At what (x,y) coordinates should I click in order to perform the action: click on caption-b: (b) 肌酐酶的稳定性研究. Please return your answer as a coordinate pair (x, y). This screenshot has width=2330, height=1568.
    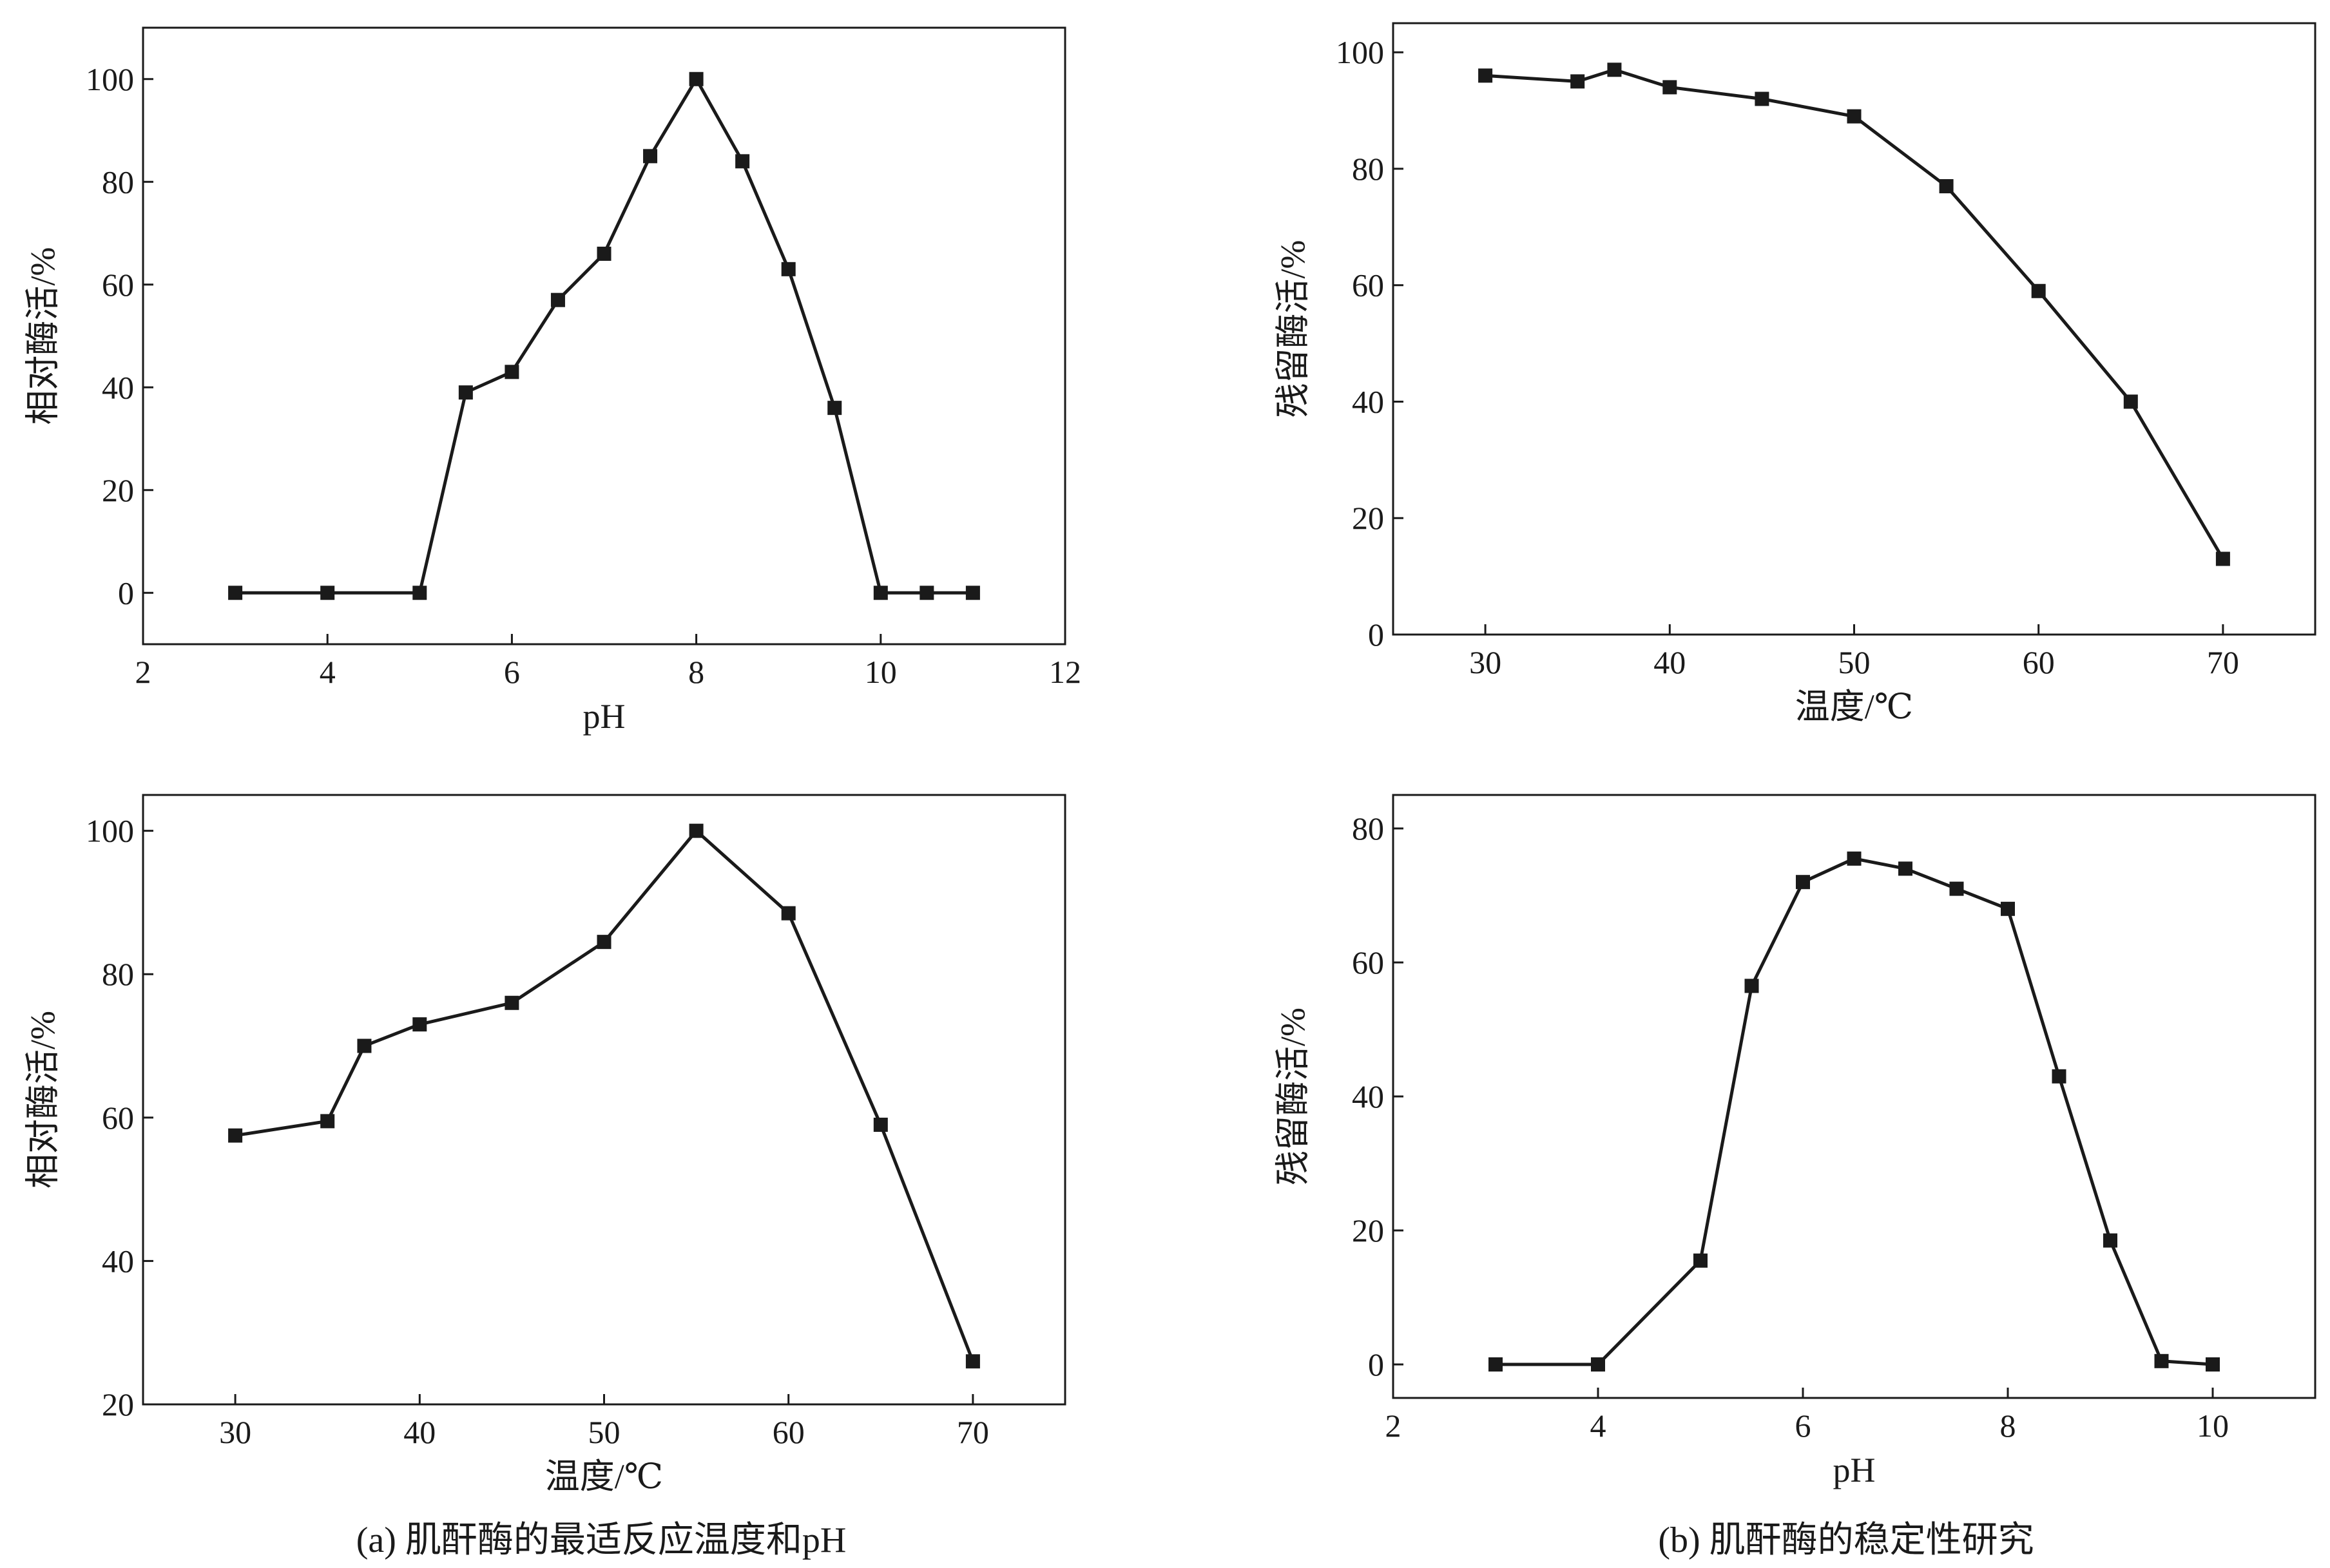
    Looking at the image, I should click on (1846, 1540).